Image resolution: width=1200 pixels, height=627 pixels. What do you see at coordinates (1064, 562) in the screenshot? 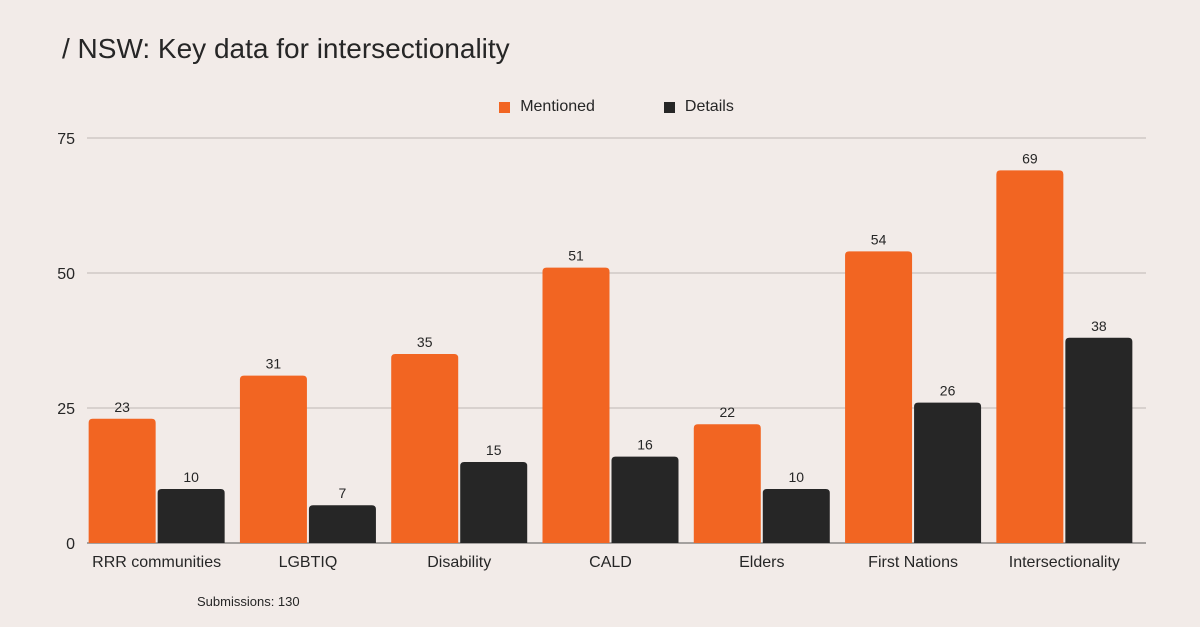
I see `x-tick-label-6: Intersectionality` at bounding box center [1064, 562].